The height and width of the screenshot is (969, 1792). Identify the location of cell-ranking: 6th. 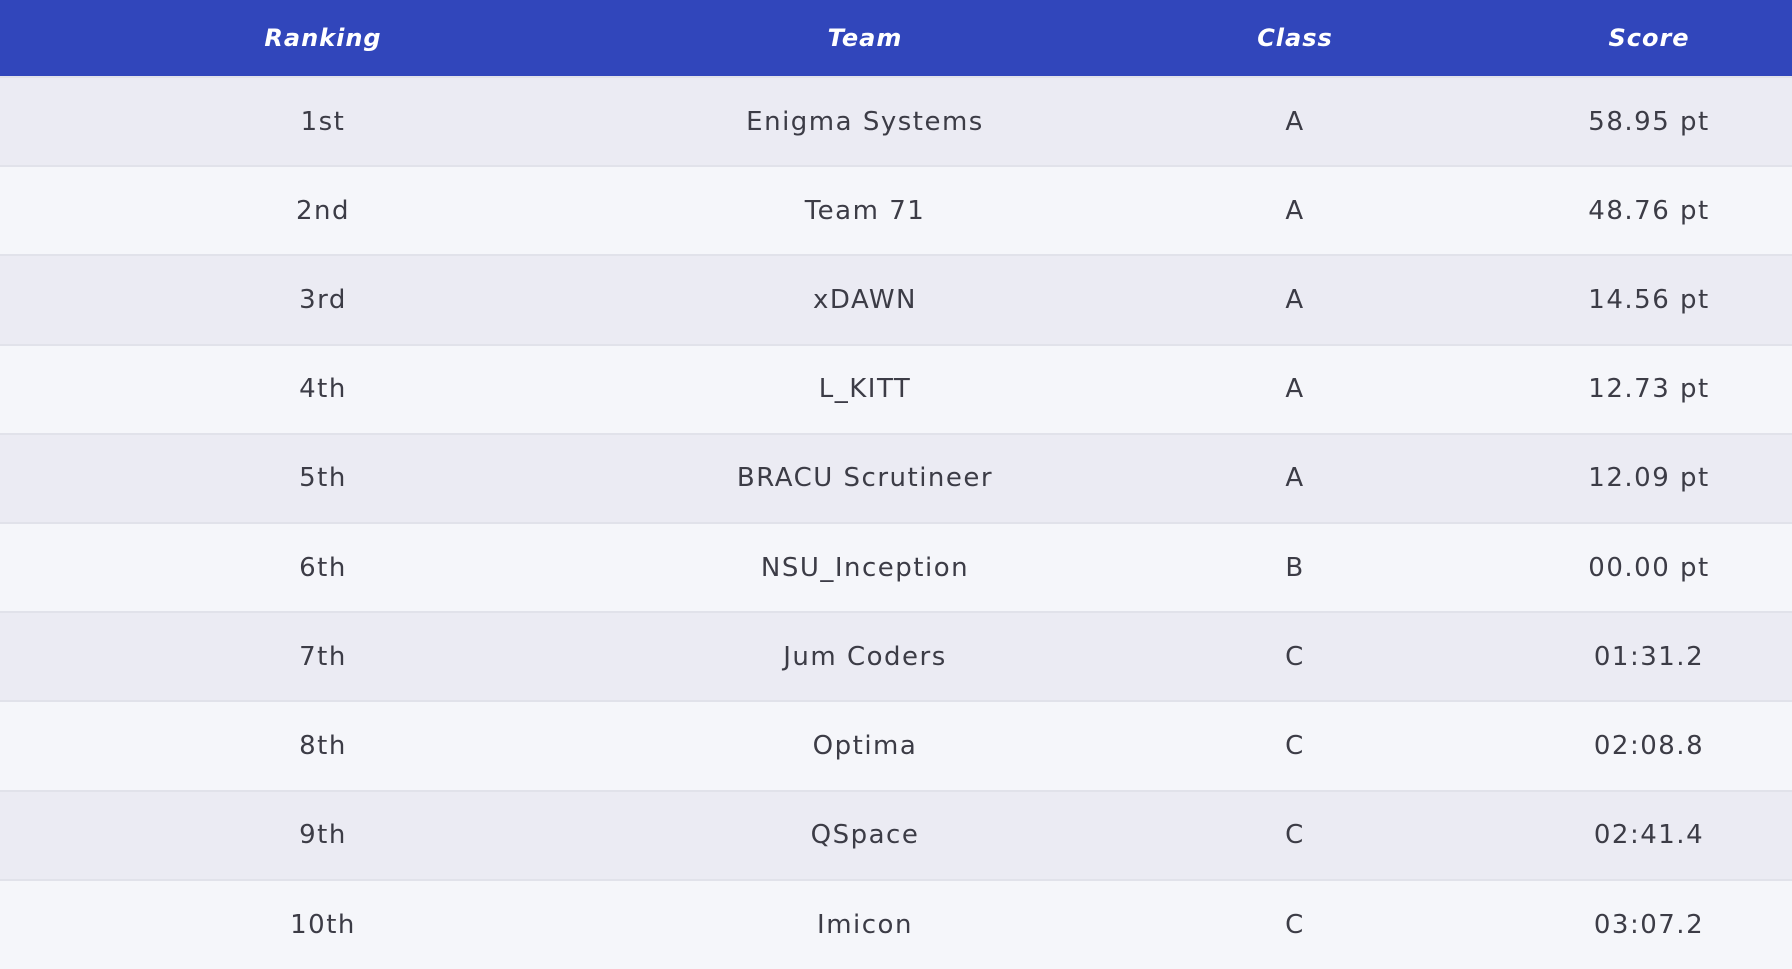
(323, 567).